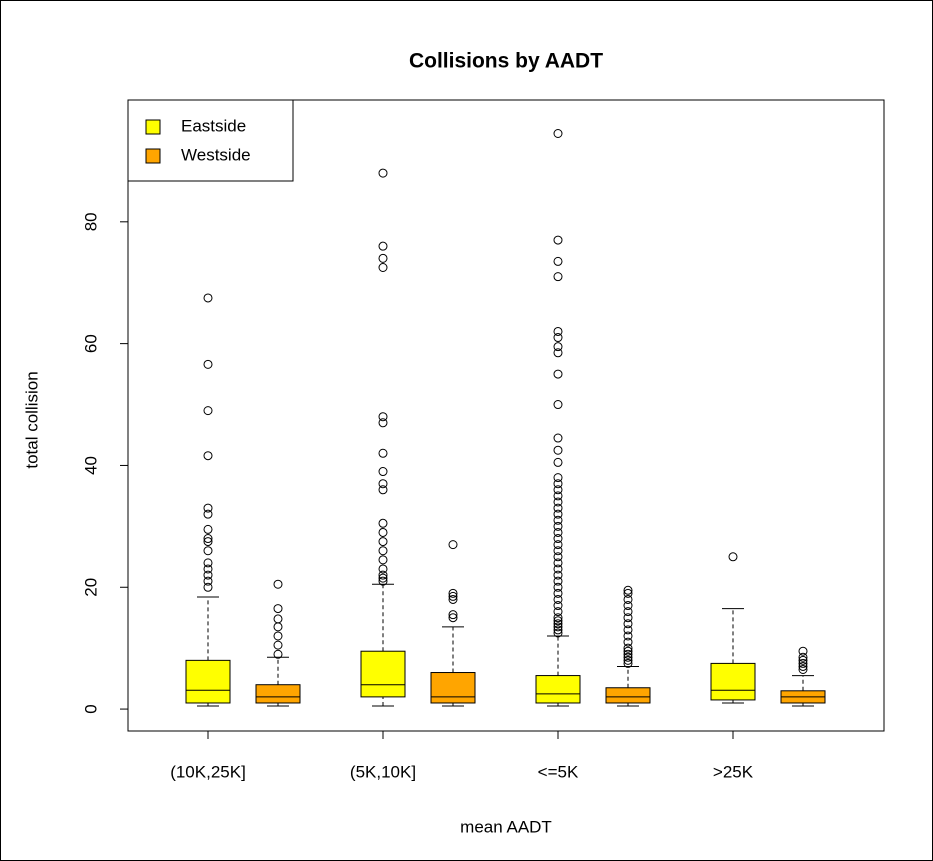  What do you see at coordinates (733, 771) in the screenshot?
I see `x-tick-label: >25K` at bounding box center [733, 771].